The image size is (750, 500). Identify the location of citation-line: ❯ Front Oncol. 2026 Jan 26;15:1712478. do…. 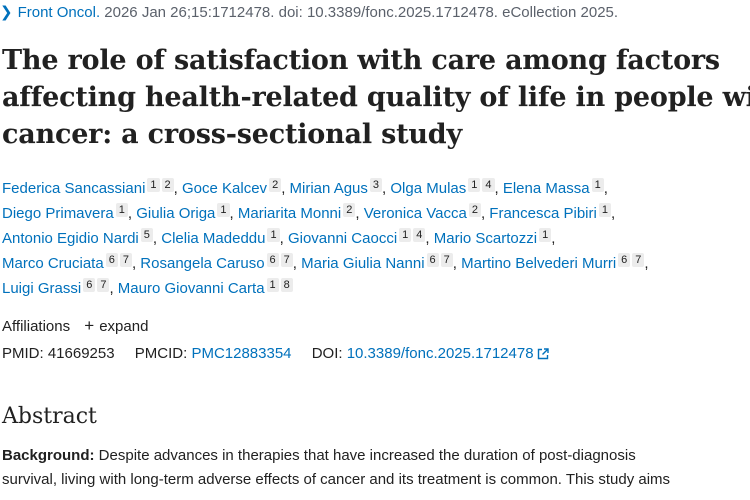
(309, 13).